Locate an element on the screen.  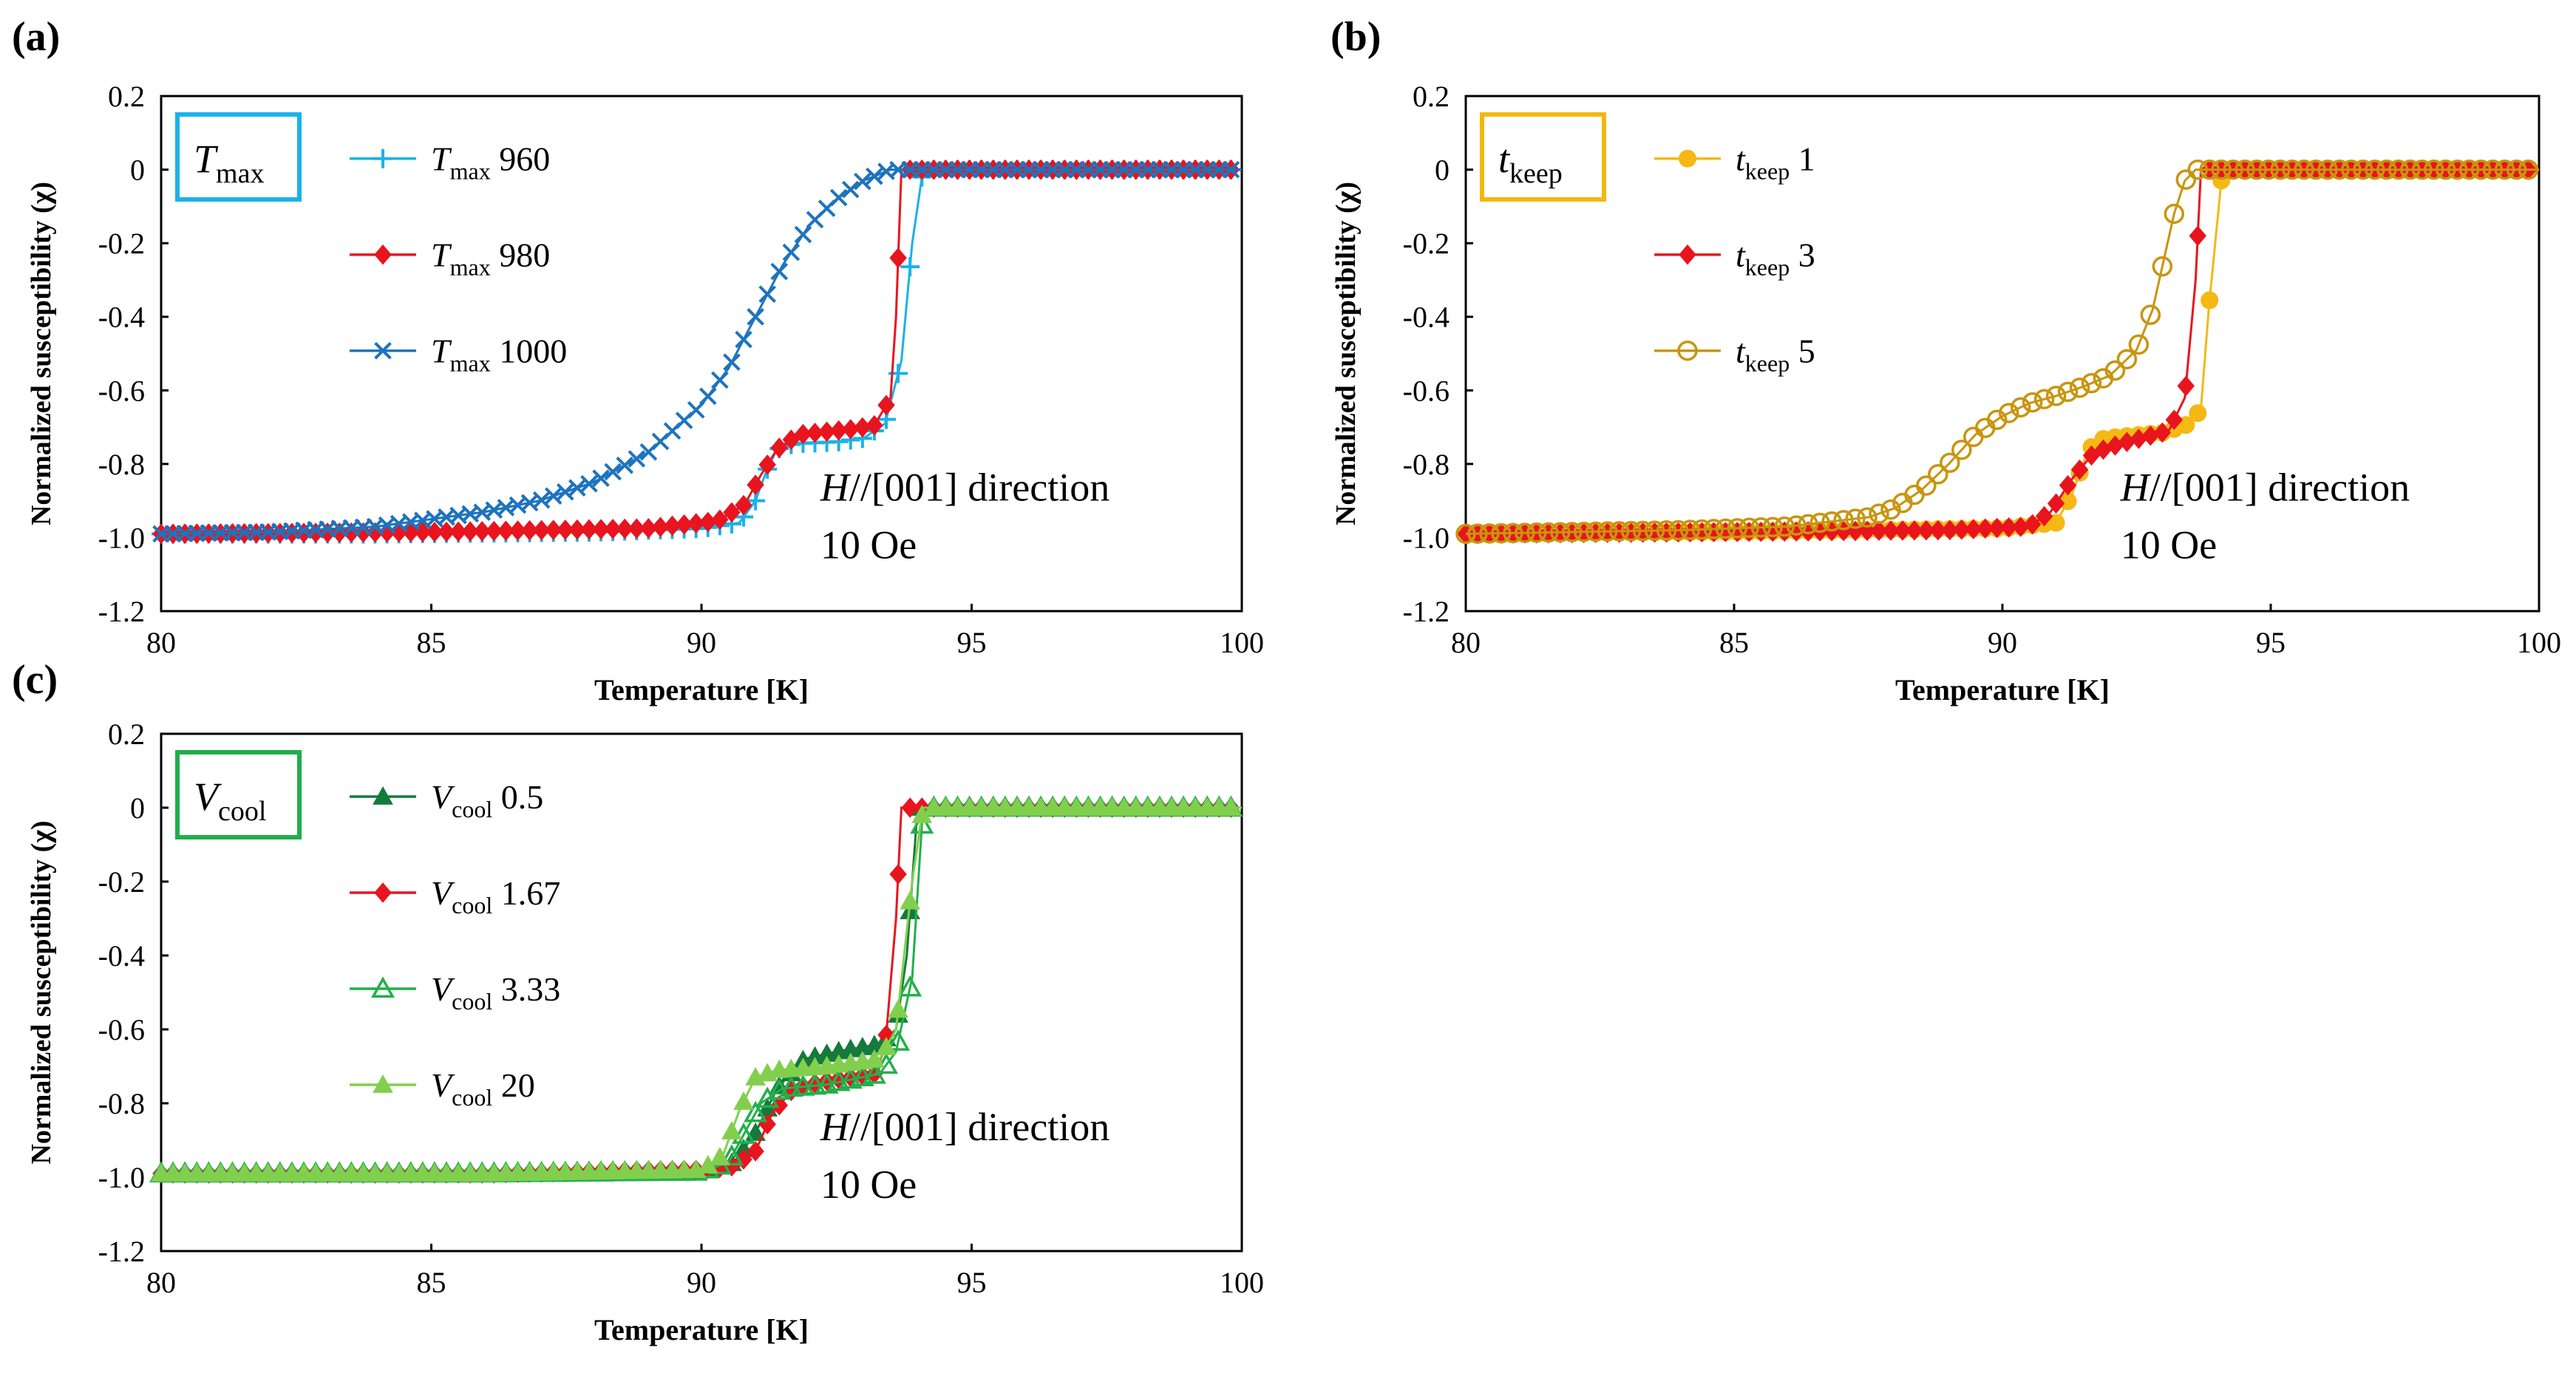
legend-entry: Vcool 3.33 is located at coordinates (455, 992).